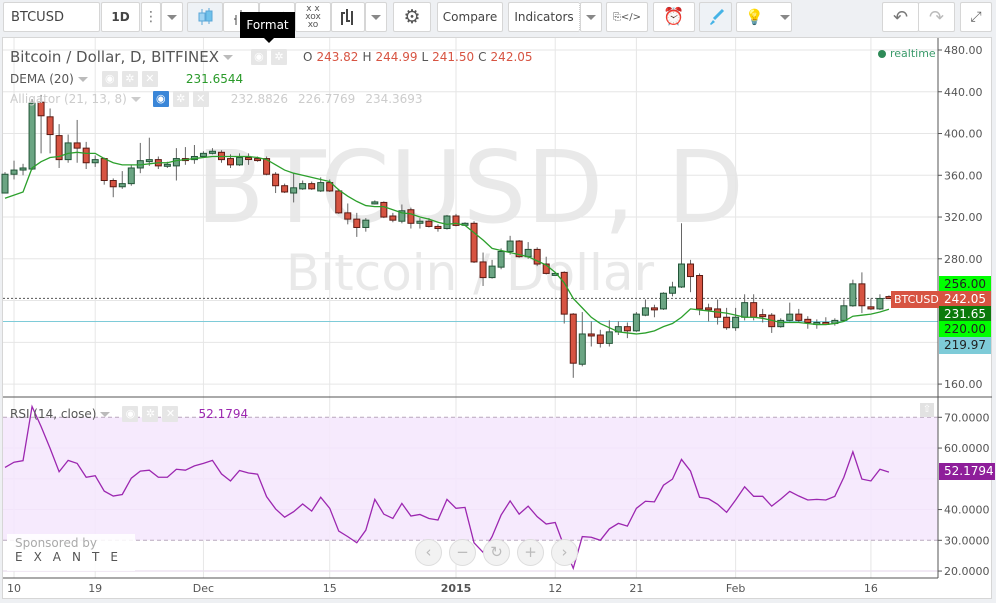 This screenshot has height=603, width=996. What do you see at coordinates (963, 134) in the screenshot?
I see `price-tick-label: 400.00` at bounding box center [963, 134].